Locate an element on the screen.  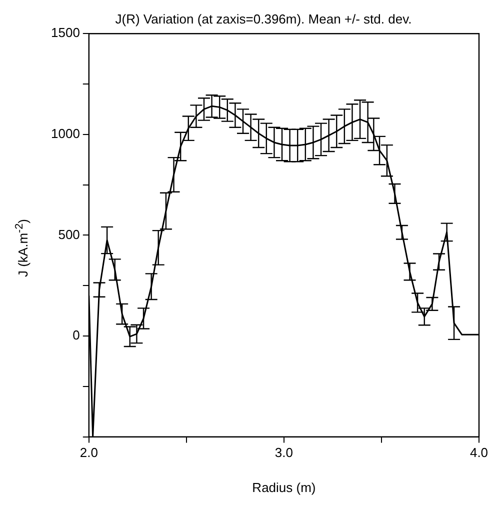
y-tick-label: 500 is located at coordinates (69, 234).